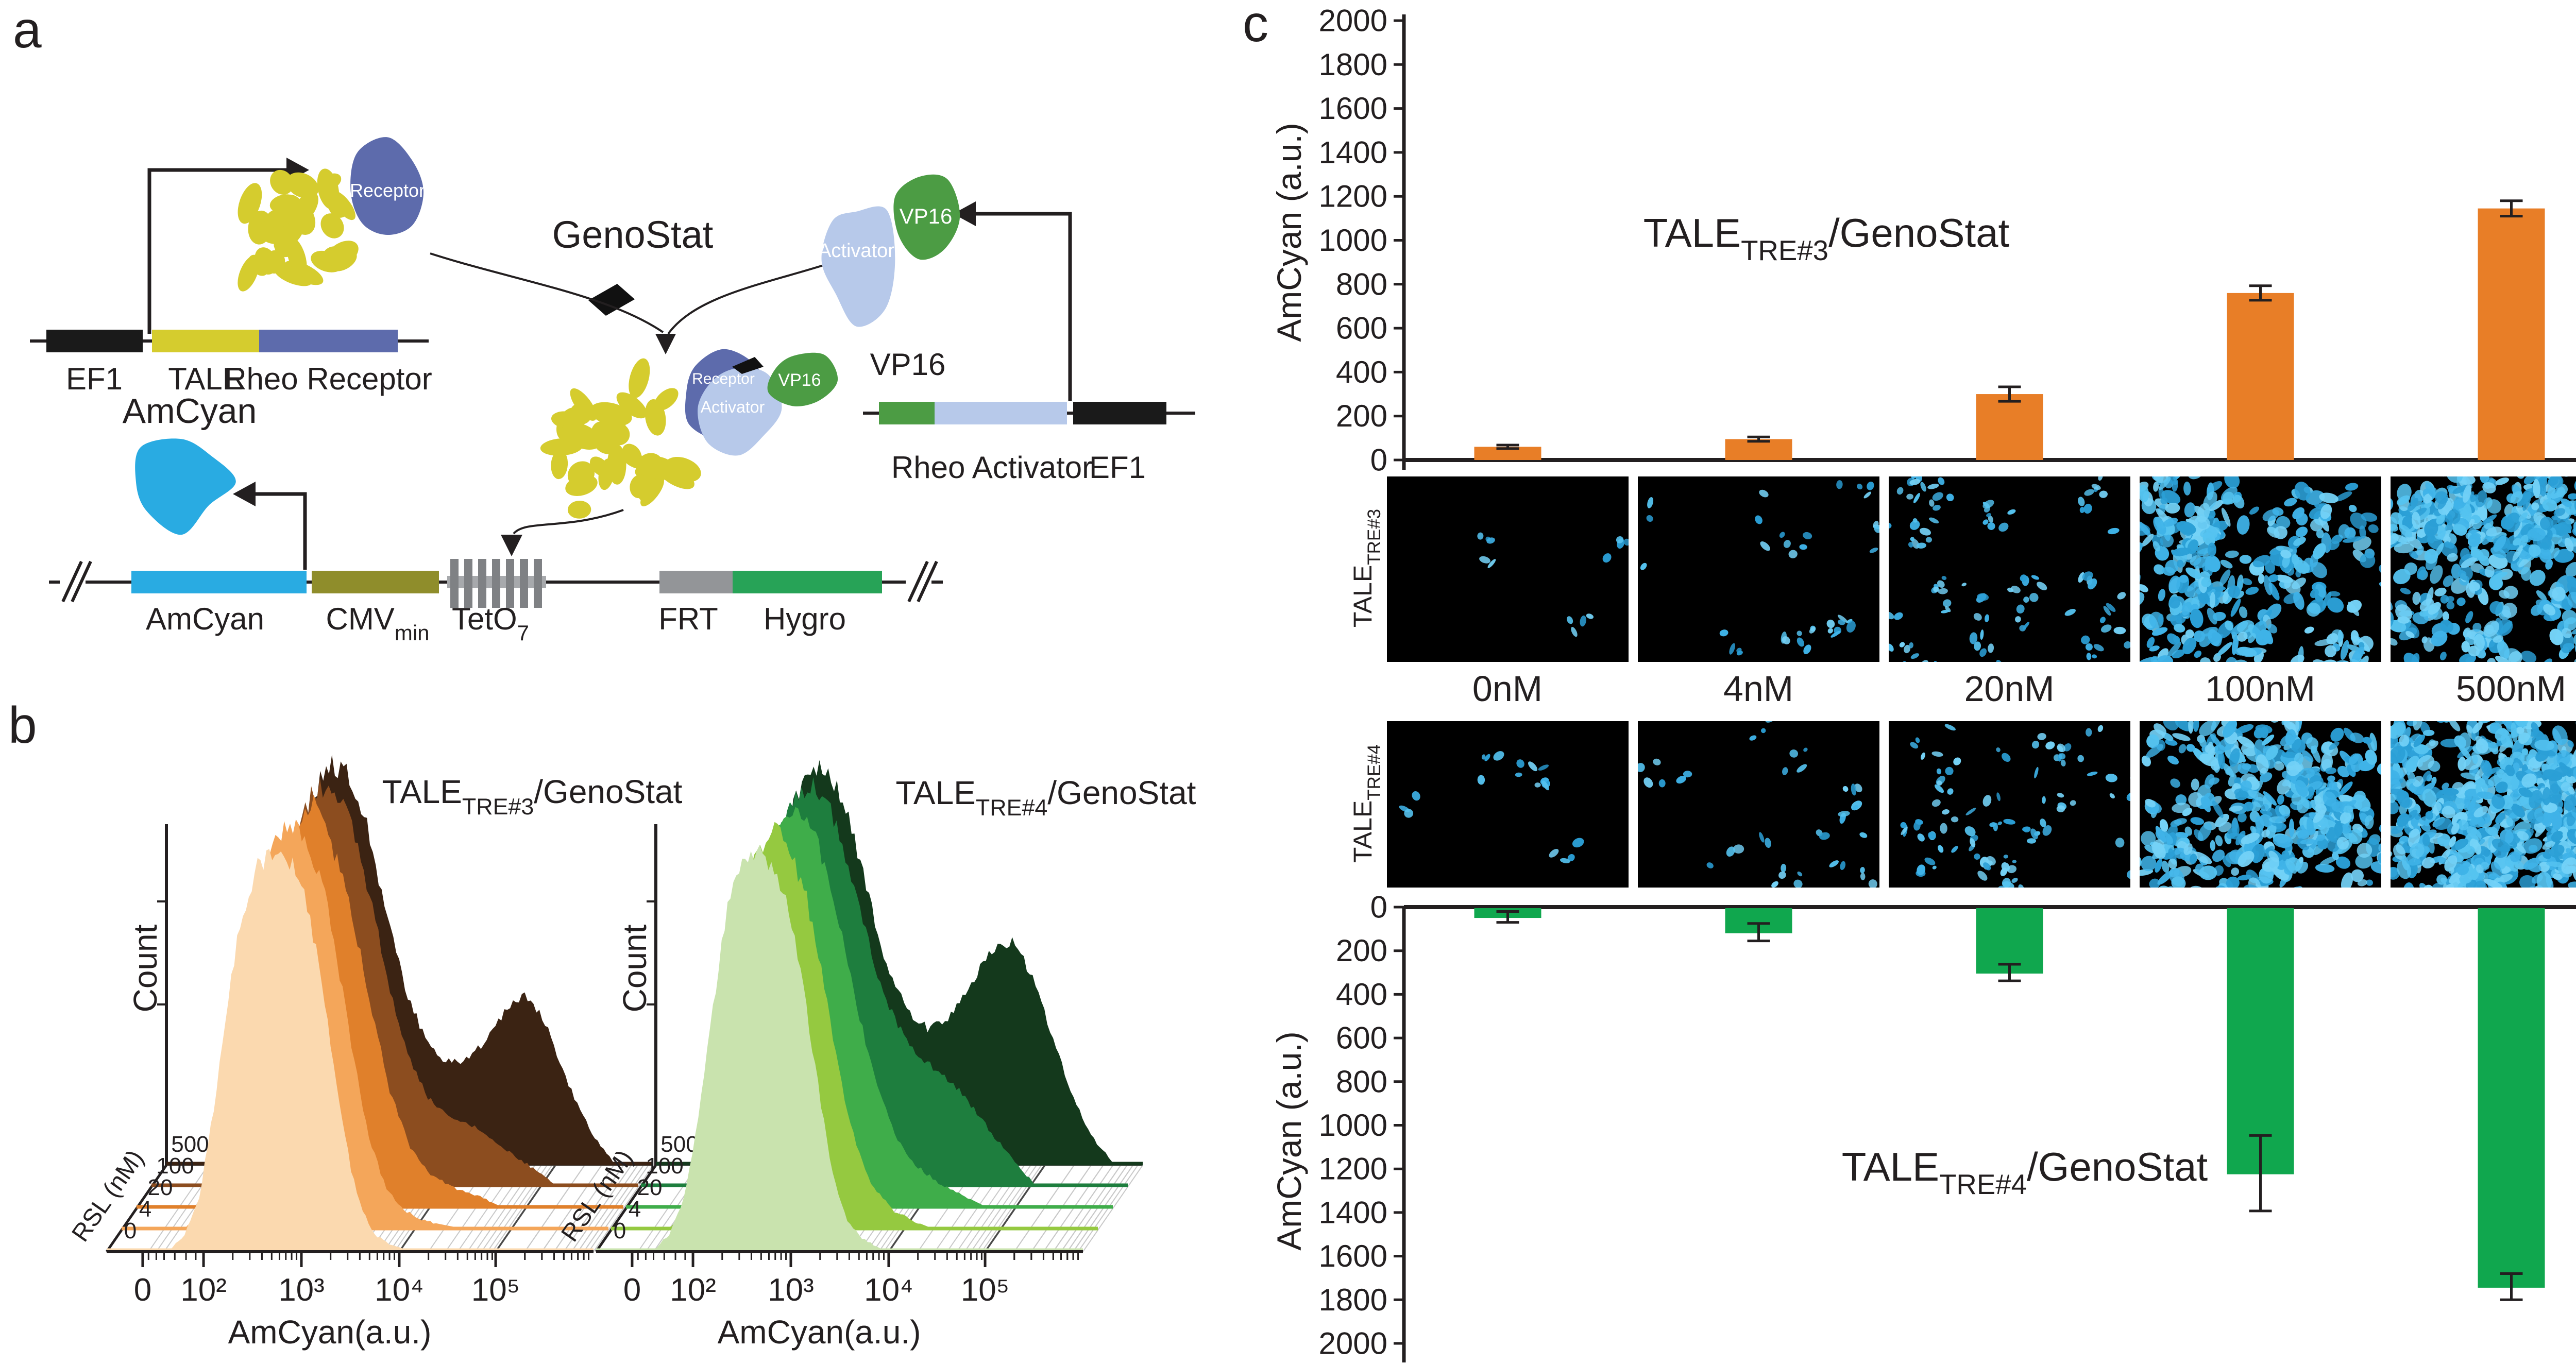 The width and height of the screenshot is (2576, 1364). I want to click on receptor-protein-label-merged: Receptor, so click(723, 378).